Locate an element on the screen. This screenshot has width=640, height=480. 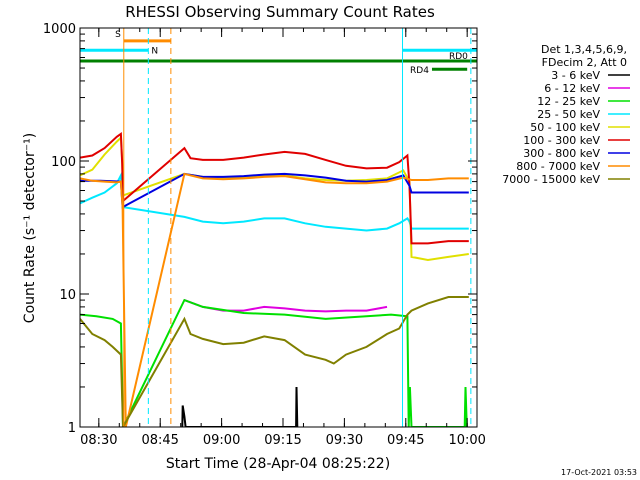
legend-entry-8: 800 - 7000 keV is located at coordinates (558, 166).